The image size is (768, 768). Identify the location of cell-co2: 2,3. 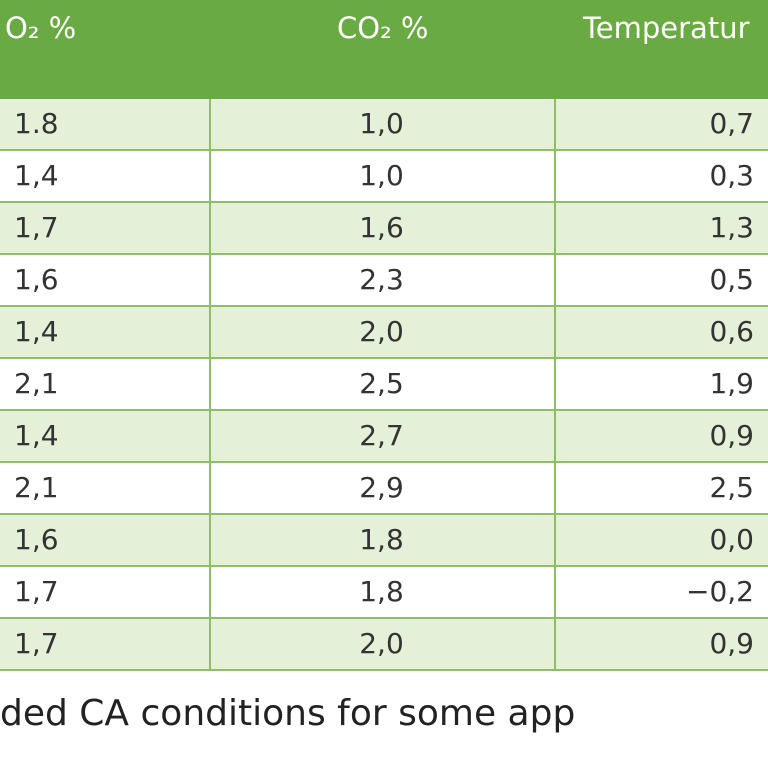
(381, 279).